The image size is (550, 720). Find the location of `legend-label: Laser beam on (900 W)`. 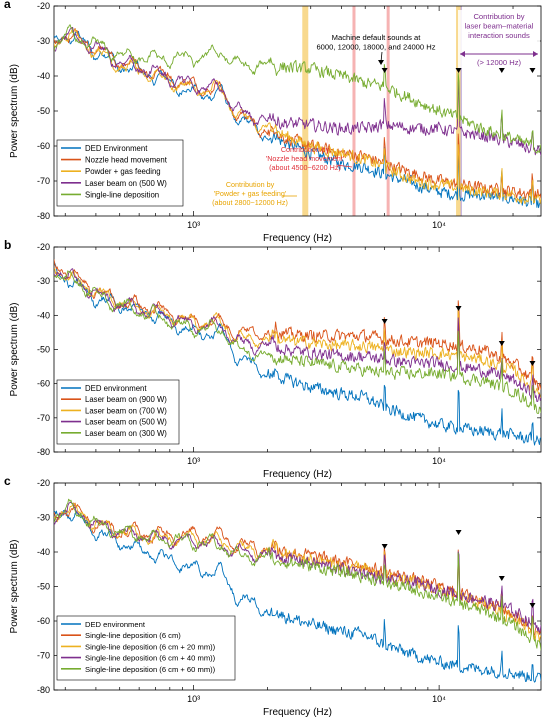

legend-label: Laser beam on (900 W) is located at coordinates (126, 399).